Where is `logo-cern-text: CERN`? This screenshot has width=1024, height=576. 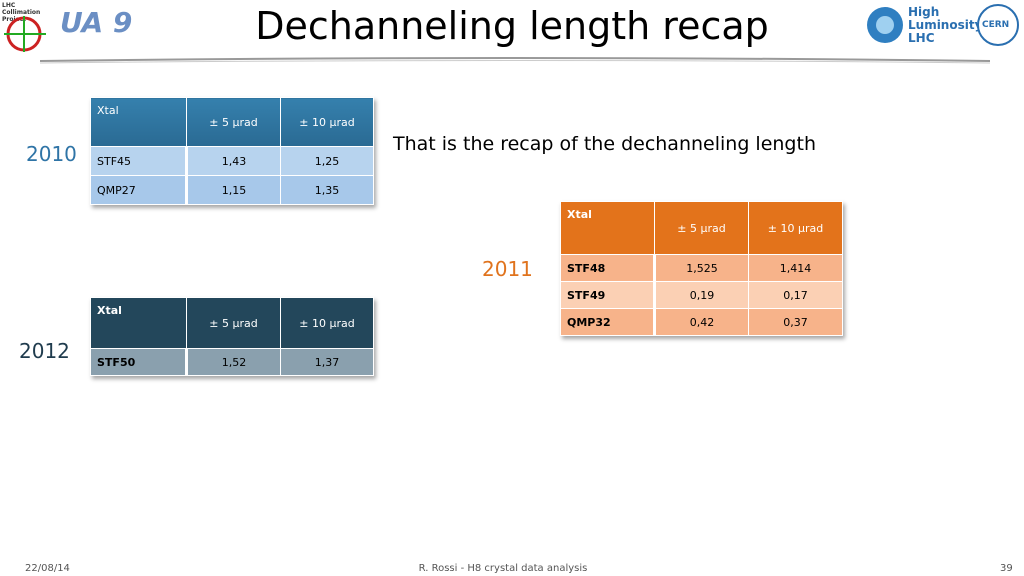
logo-cern-text: CERN is located at coordinates (996, 25).